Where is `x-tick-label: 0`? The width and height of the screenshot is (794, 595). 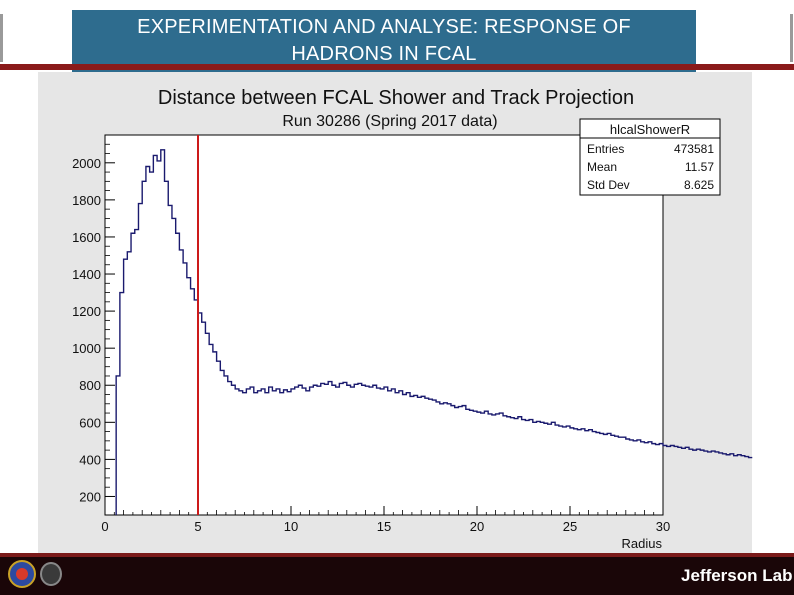 x-tick-label: 0 is located at coordinates (104, 526).